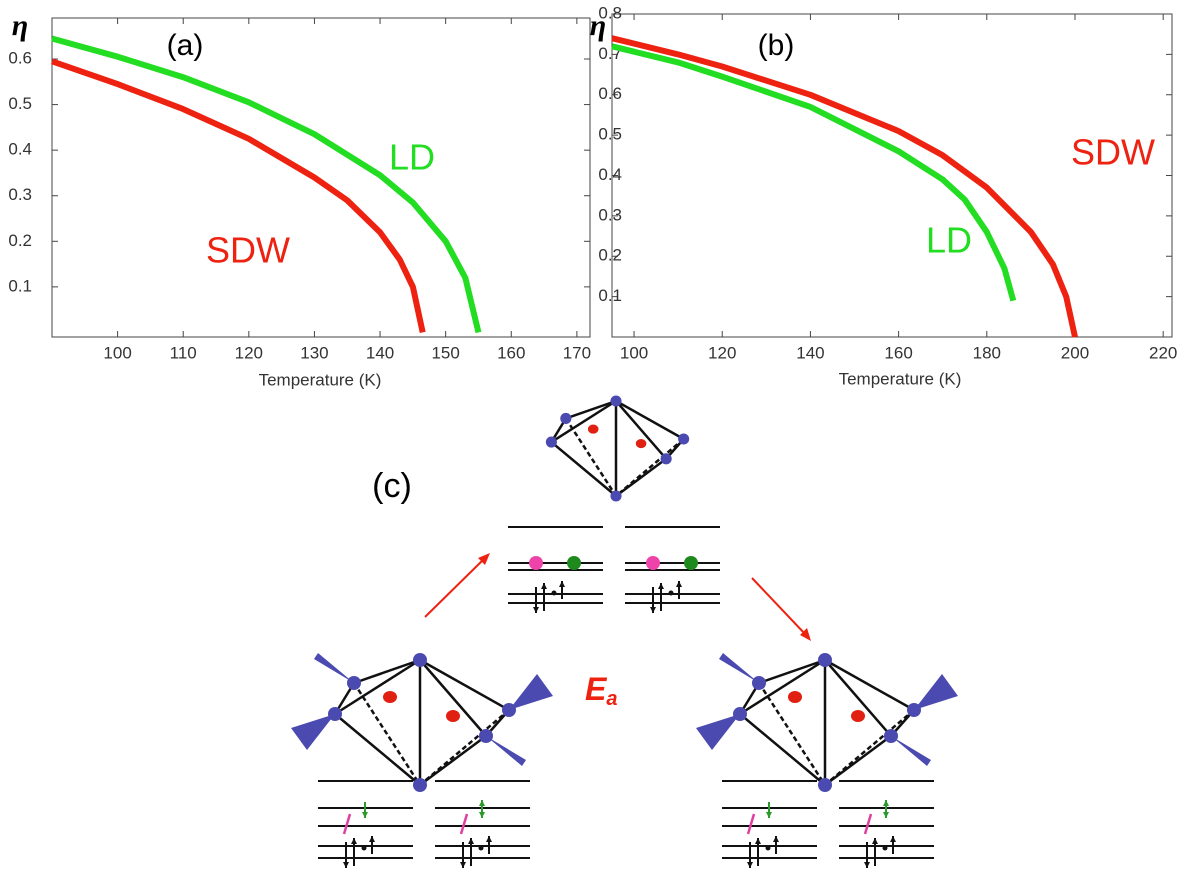  I want to click on energy-label: Ea, so click(601, 690).